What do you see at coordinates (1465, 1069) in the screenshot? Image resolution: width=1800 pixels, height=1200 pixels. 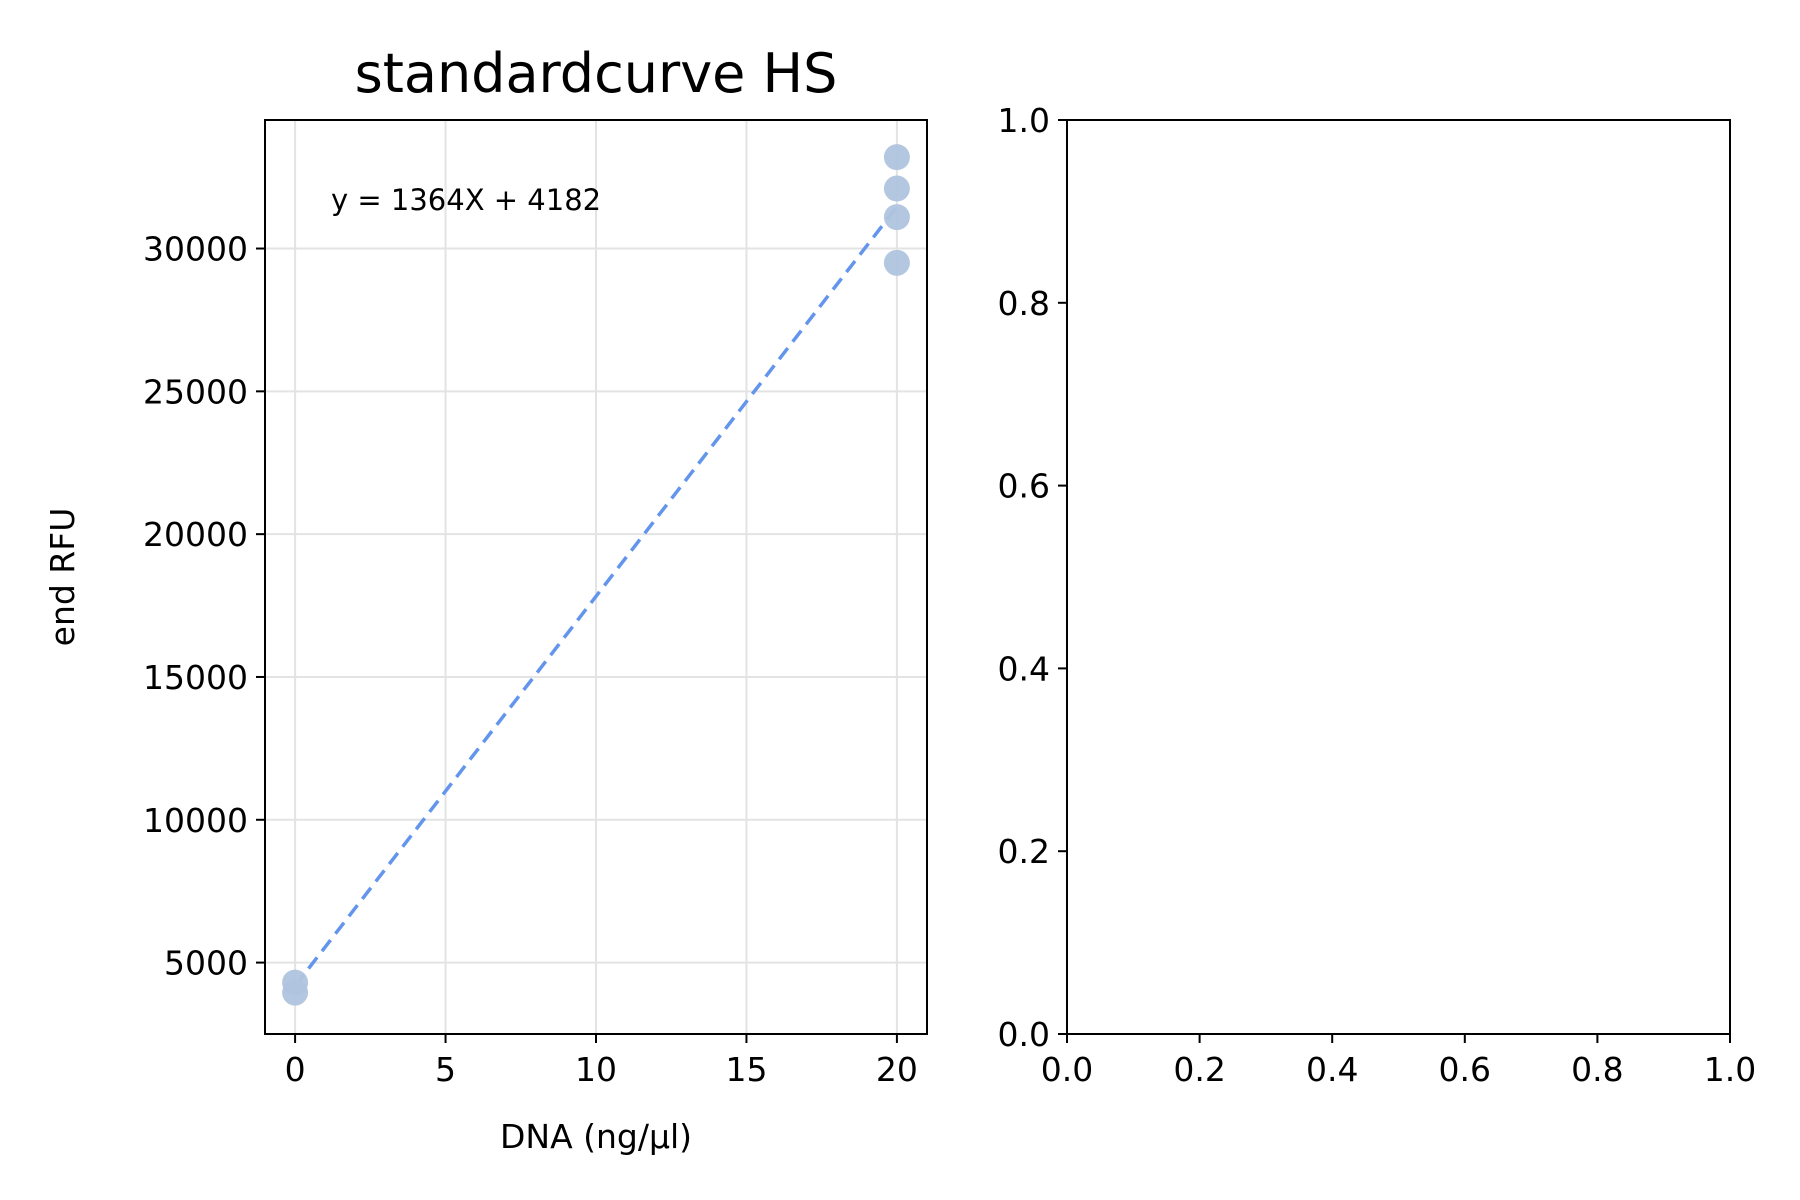 I see `x-tick-label: 0.6` at bounding box center [1465, 1069].